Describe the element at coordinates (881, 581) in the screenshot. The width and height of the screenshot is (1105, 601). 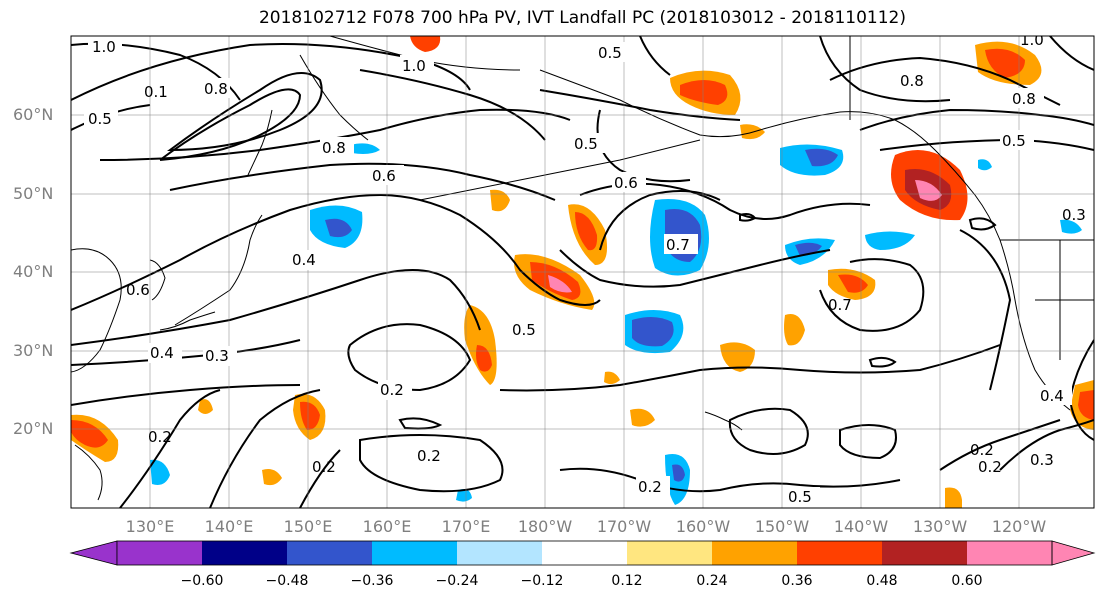
I see `colorbar-tick: 0.48` at that location.